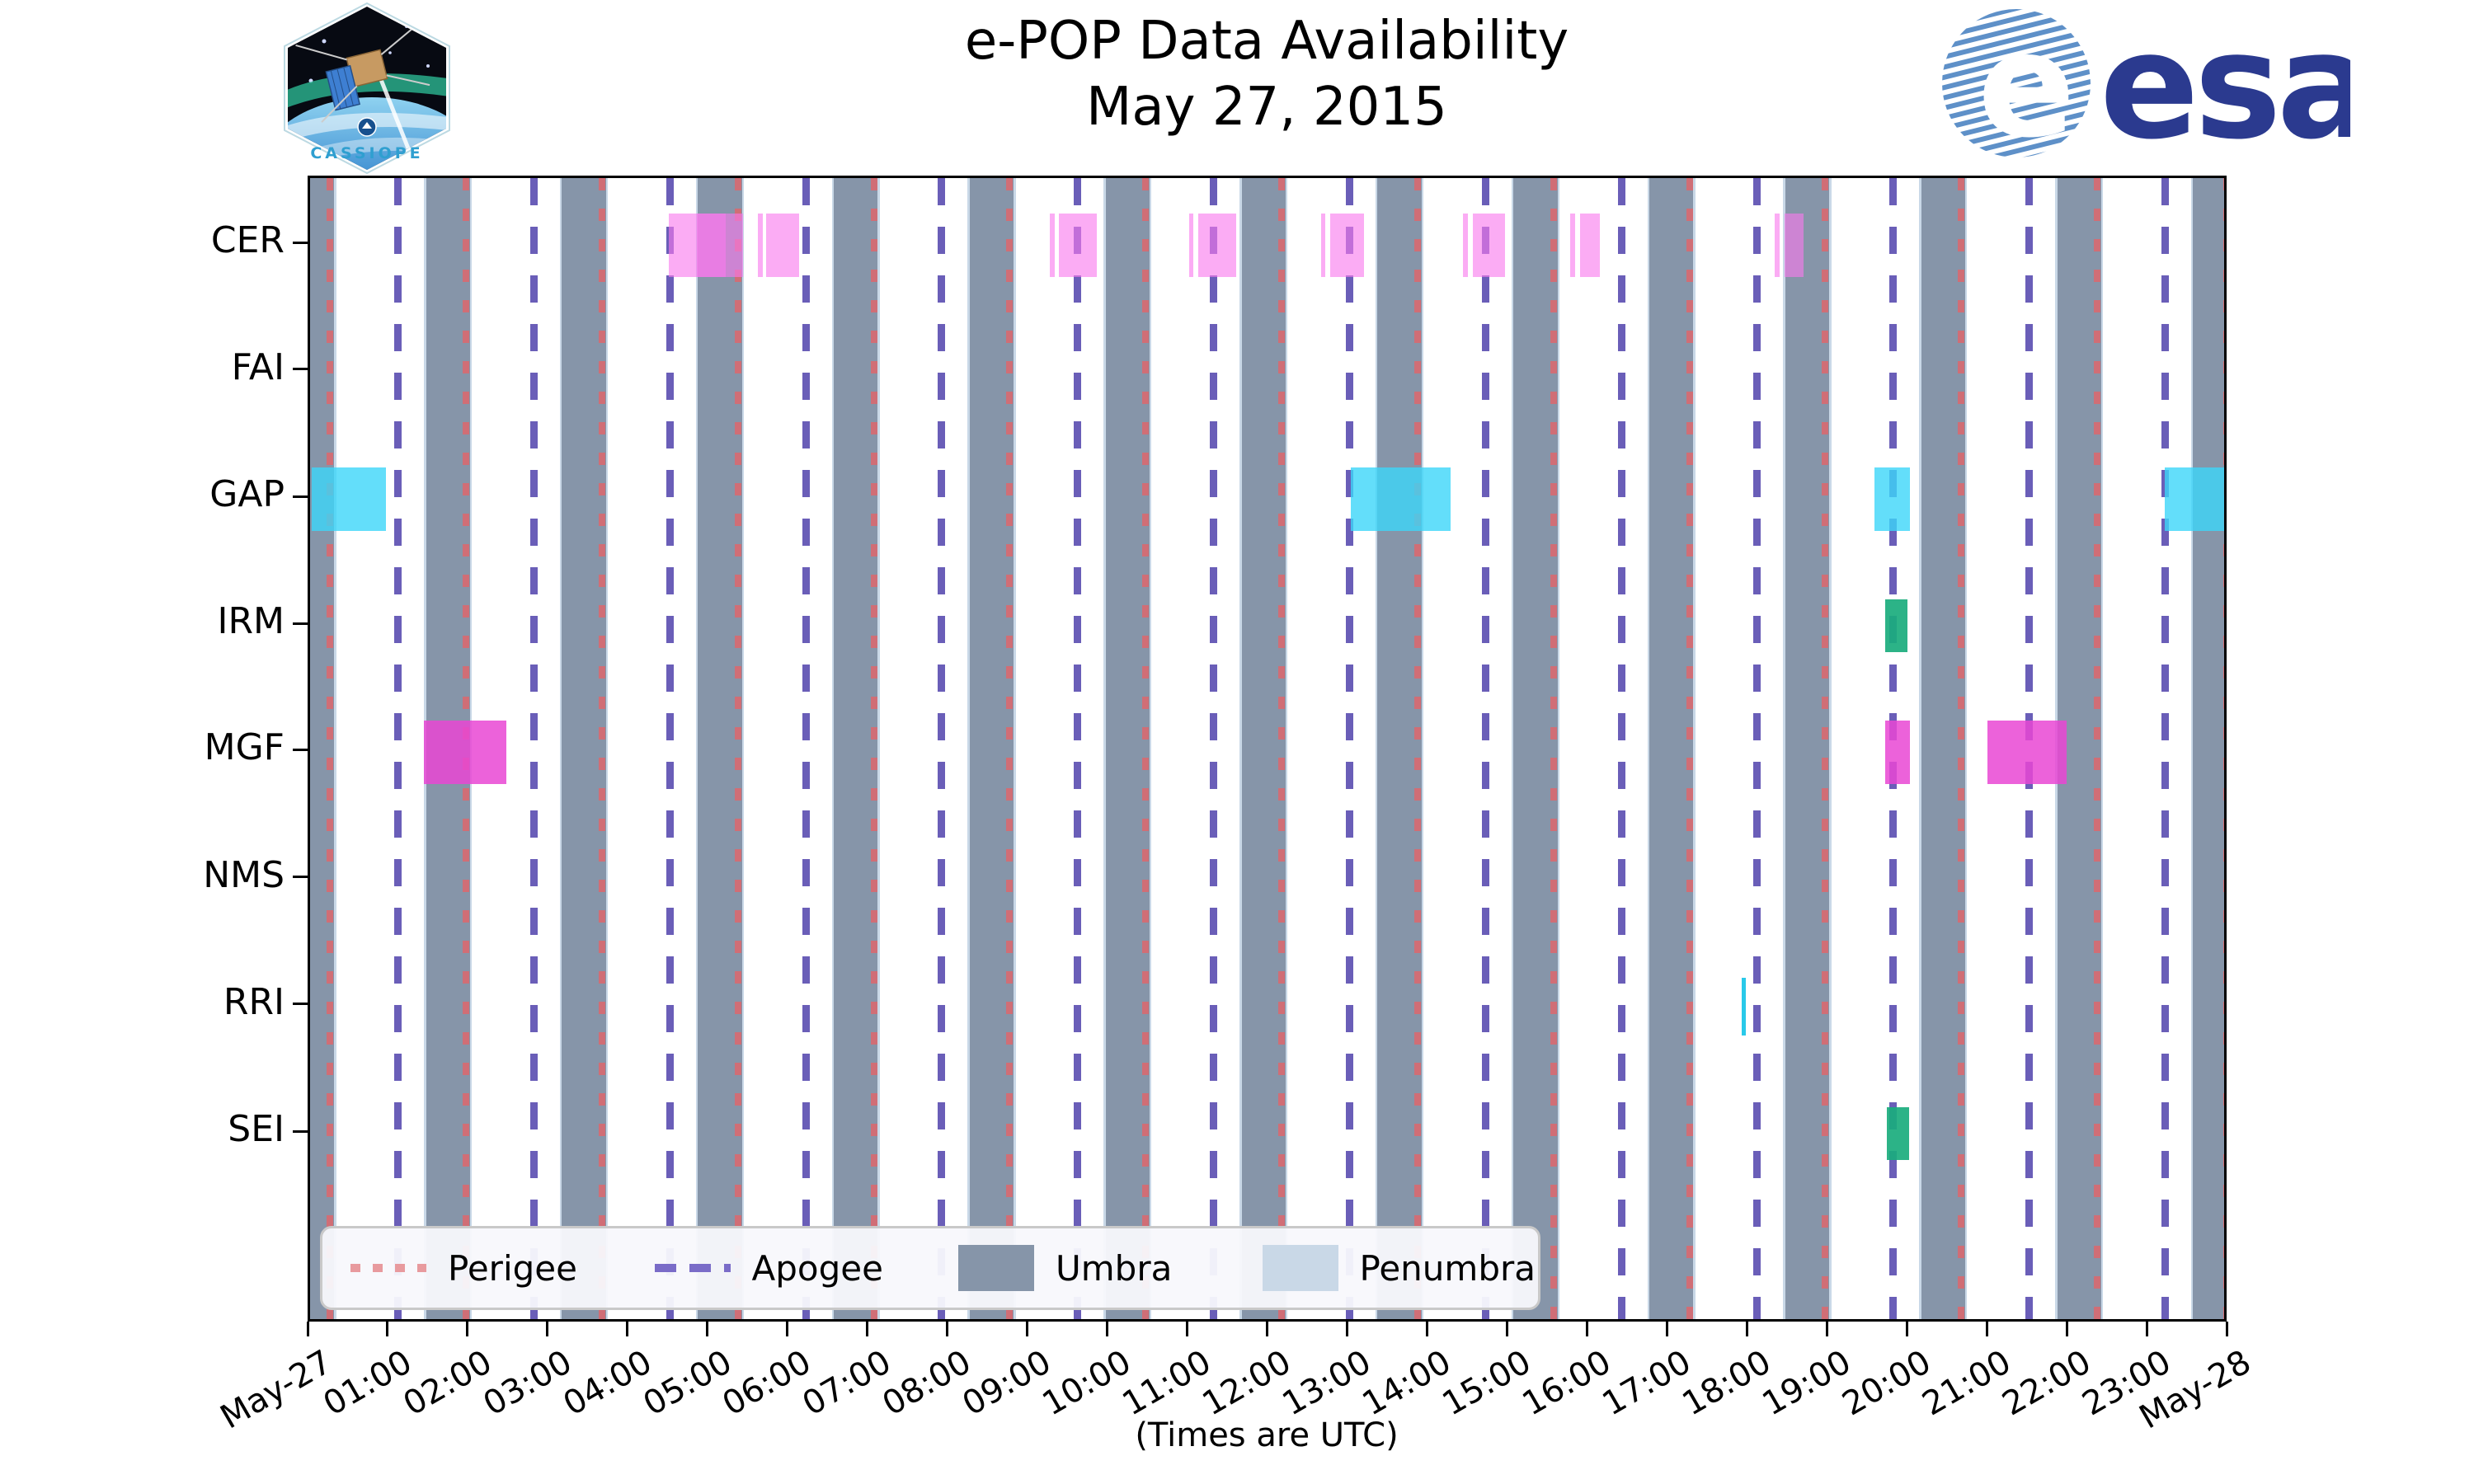  Describe the element at coordinates (1266, 41) in the screenshot. I see `chart-title: e-POP Data Availability` at that location.